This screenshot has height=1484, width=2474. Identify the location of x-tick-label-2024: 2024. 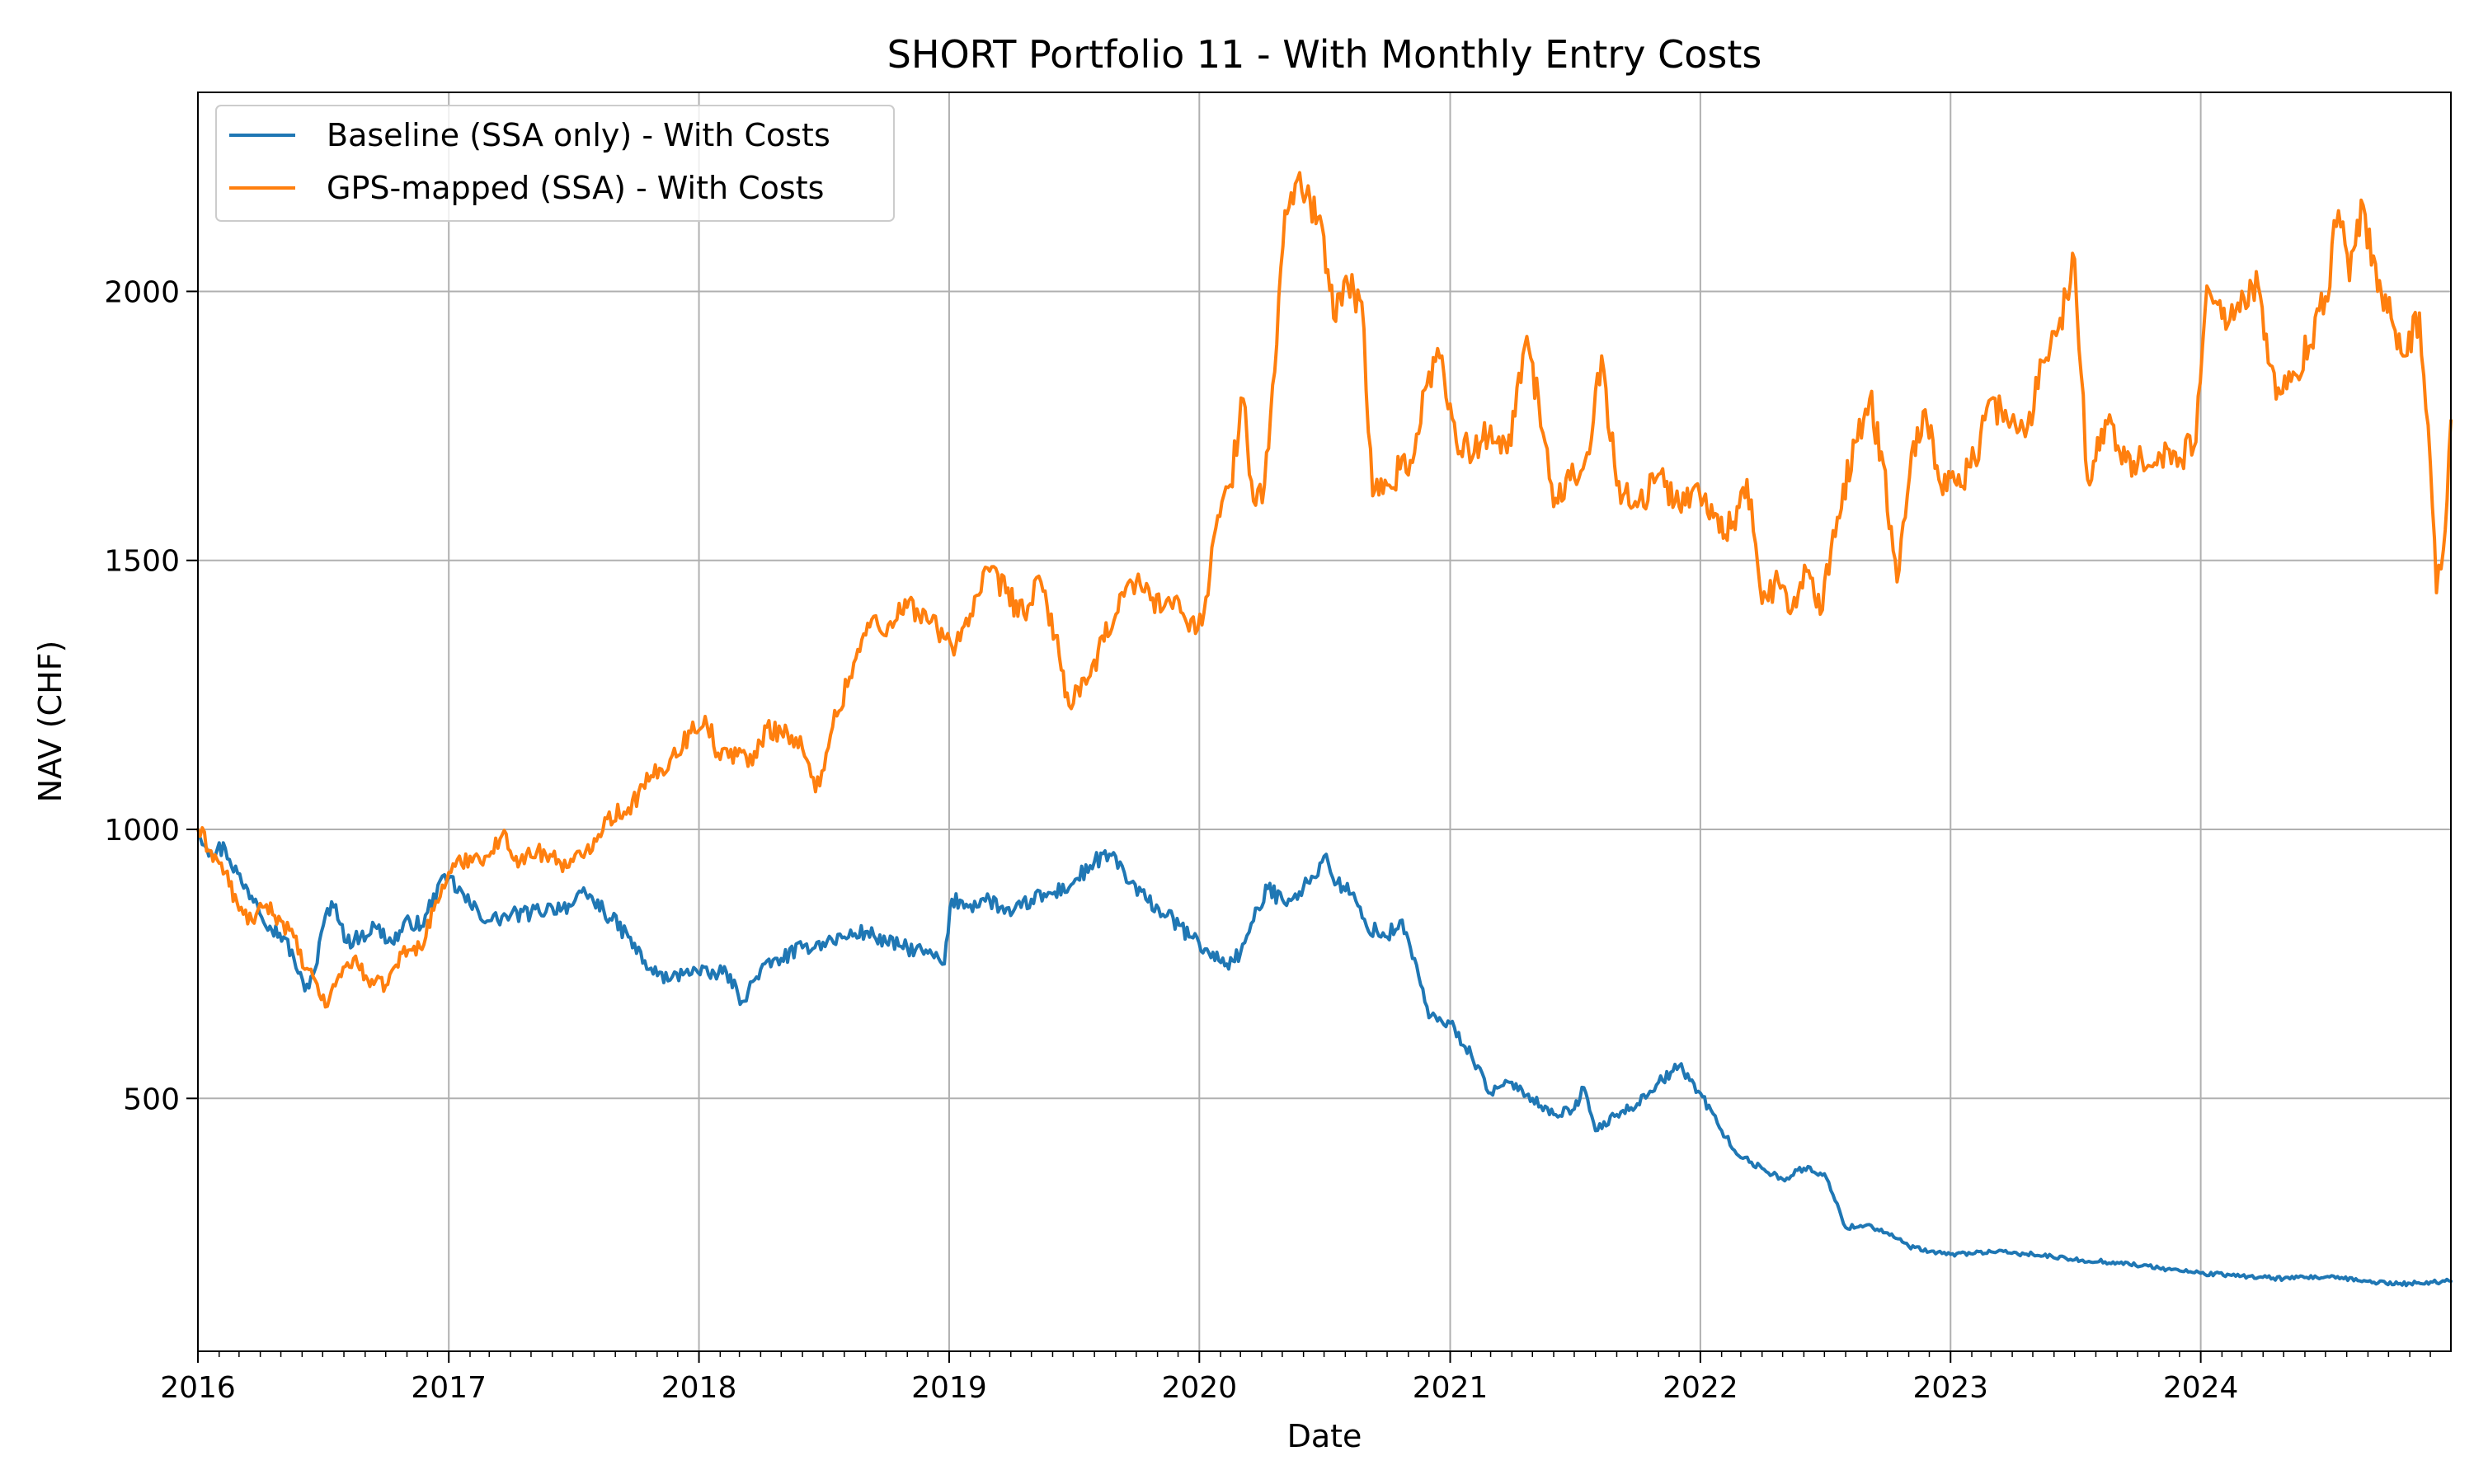
(2201, 1388).